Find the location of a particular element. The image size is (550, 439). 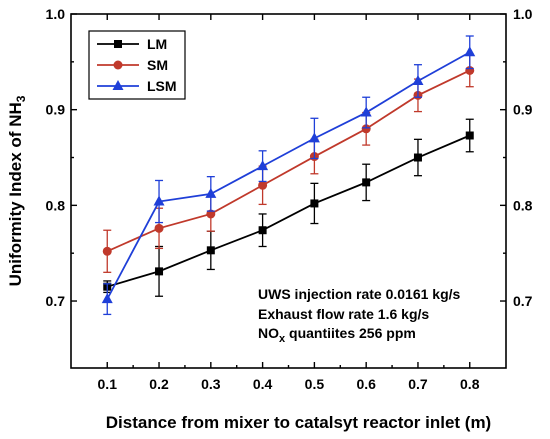

y-axis-title-main: Uniformity Index of NH is located at coordinates (15, 194).